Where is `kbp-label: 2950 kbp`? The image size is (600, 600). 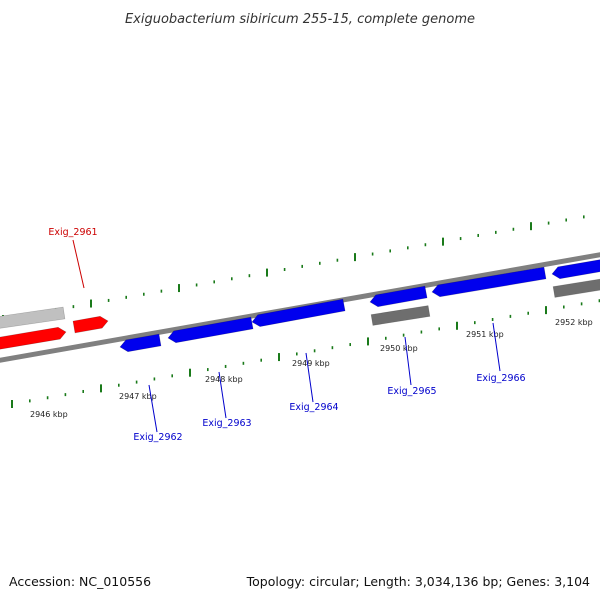 kbp-label: 2950 kbp is located at coordinates (399, 348).